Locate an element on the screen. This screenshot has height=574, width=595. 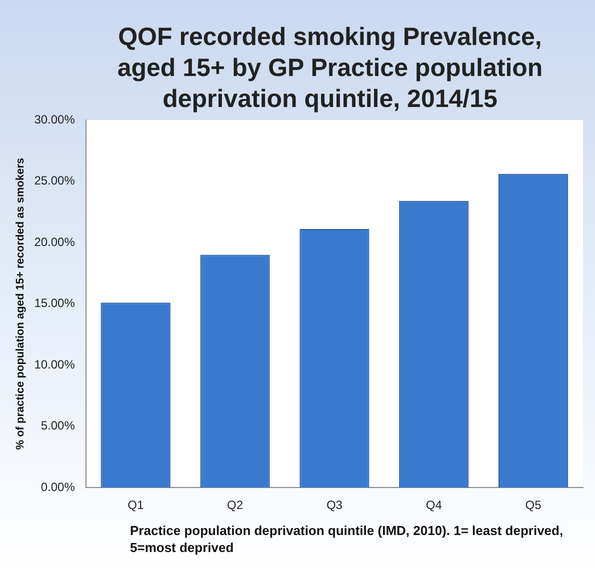
x-tick-label: Q1 is located at coordinates (136, 505).